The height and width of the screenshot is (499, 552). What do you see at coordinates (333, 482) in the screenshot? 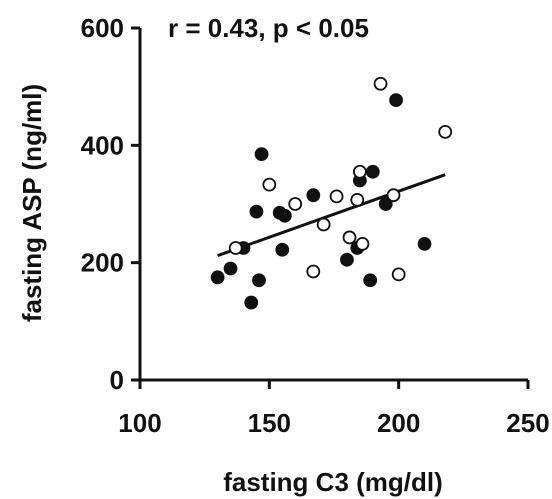
I see `x-axis-title: fasting C3 (mg/dl)` at bounding box center [333, 482].